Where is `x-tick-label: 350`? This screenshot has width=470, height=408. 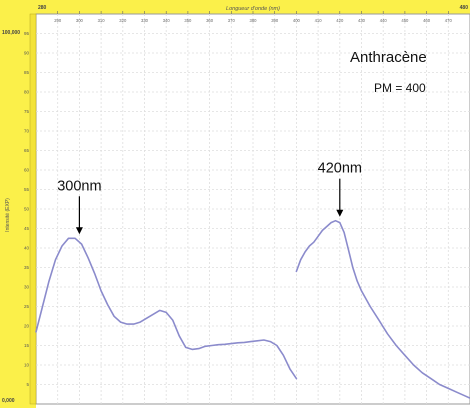 x-tick-label: 350 is located at coordinates (188, 20).